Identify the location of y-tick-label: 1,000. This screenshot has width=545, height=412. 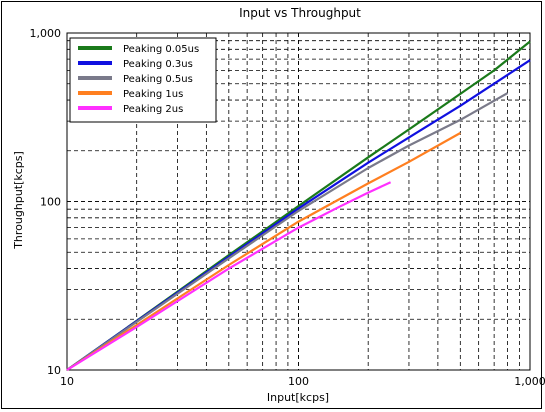
(46, 33).